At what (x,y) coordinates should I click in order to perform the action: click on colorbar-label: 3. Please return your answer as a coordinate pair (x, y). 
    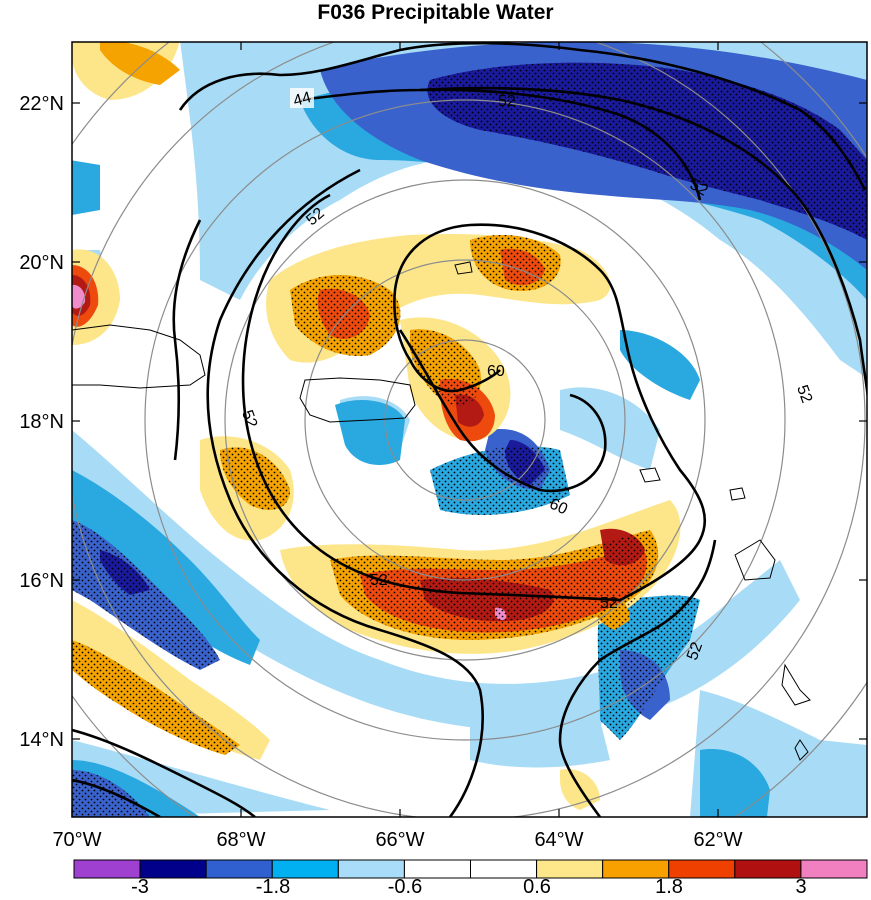
    Looking at the image, I should click on (800, 887).